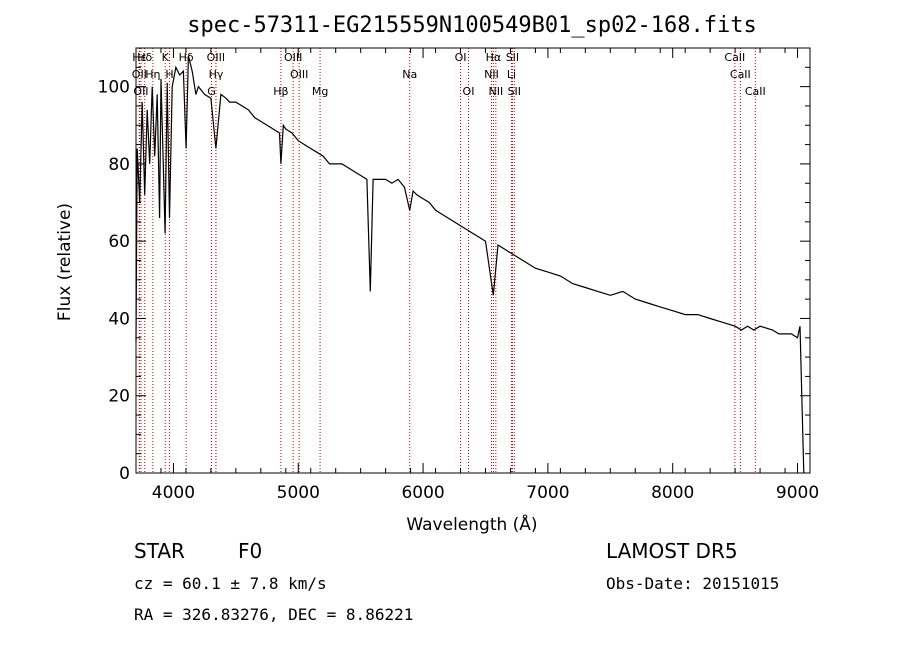  What do you see at coordinates (692, 583) in the screenshot?
I see `obs-date-label: Obs-Date: 20151015` at bounding box center [692, 583].